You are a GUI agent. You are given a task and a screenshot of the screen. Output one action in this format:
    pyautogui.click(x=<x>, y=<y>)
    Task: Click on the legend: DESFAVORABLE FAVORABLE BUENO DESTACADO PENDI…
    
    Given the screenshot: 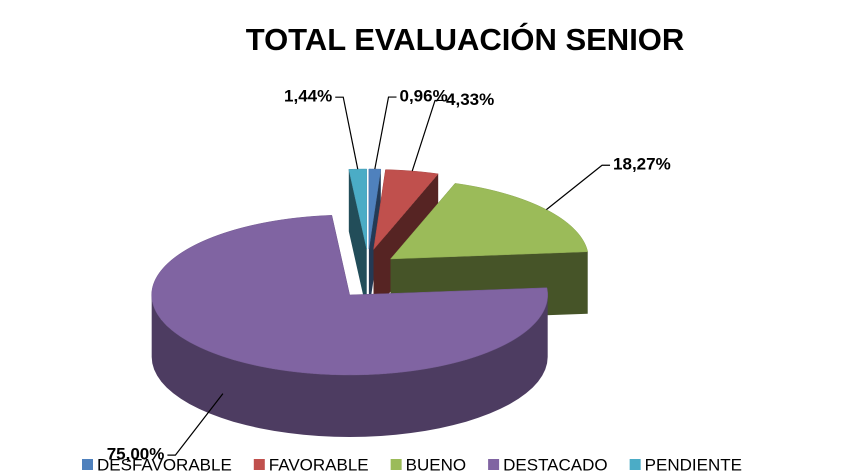 What is the action you would take?
    pyautogui.click(x=412, y=464)
    